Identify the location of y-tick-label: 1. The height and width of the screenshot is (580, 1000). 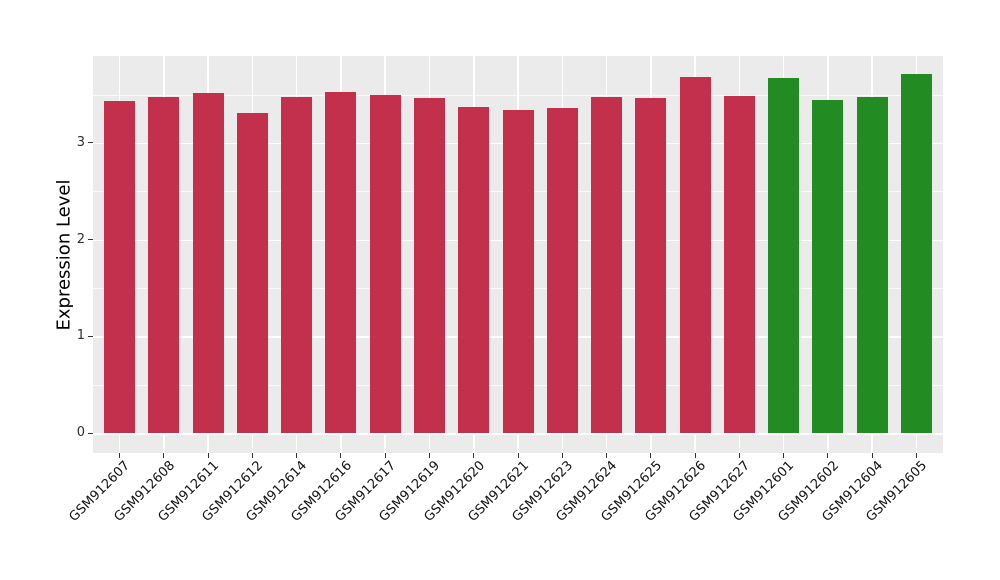
(80, 336).